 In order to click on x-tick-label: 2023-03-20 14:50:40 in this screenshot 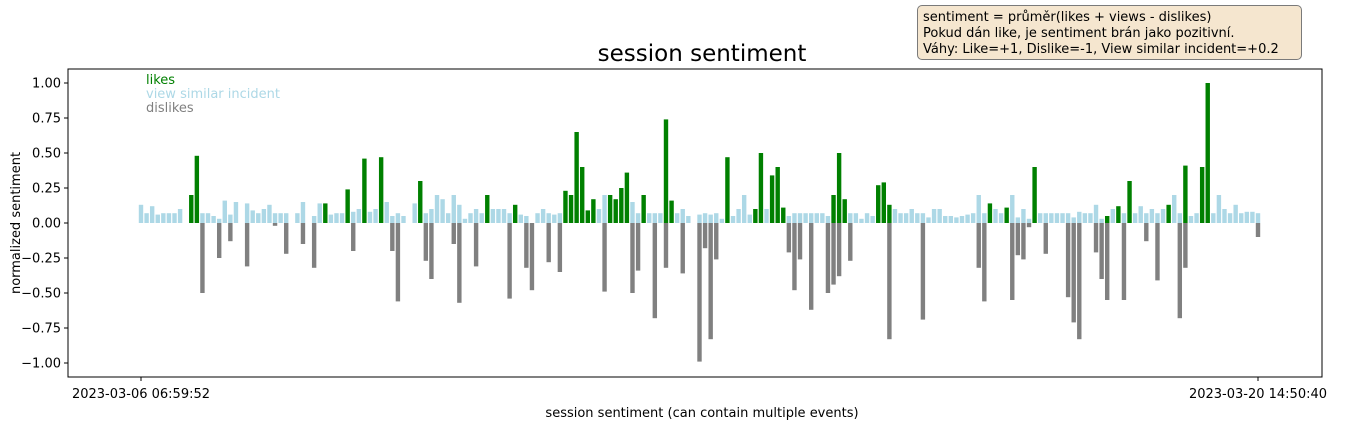, I will do `click(1258, 394)`.